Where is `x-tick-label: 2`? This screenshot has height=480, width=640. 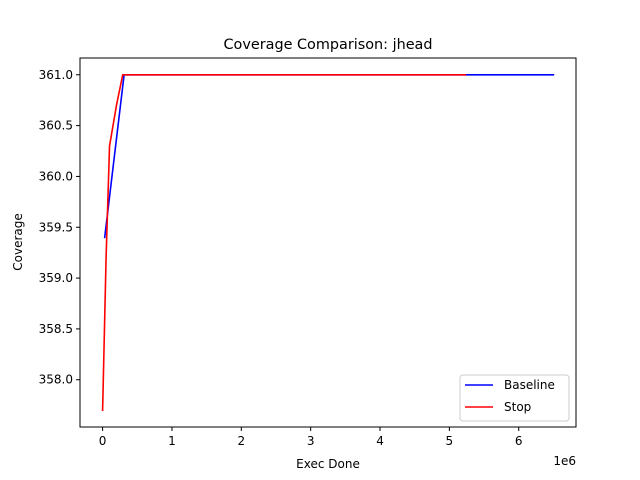 x-tick-label: 2 is located at coordinates (241, 441).